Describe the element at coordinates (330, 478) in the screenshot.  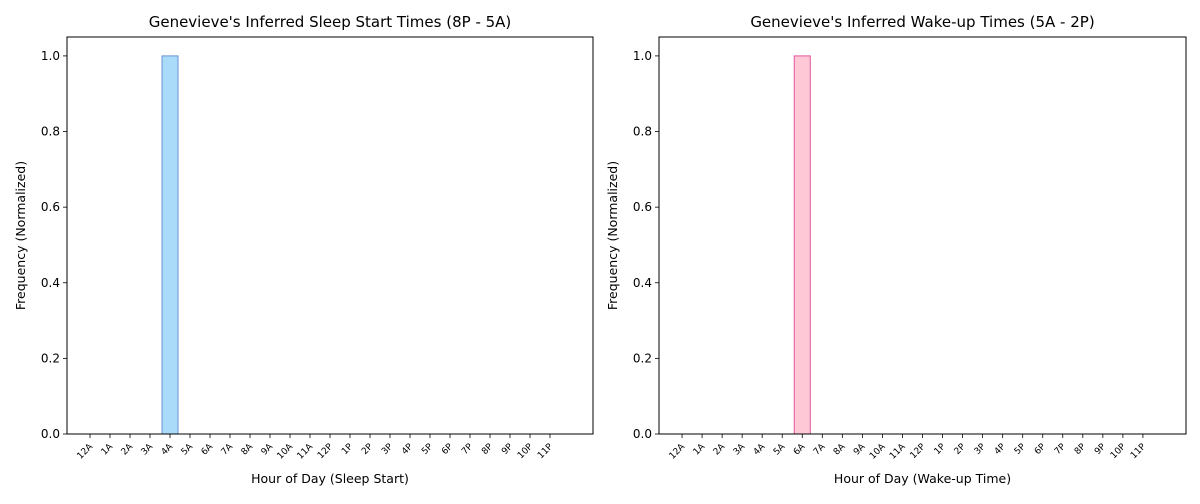
I see `x-axis-label: Hour of Day (Sleep Start)` at that location.